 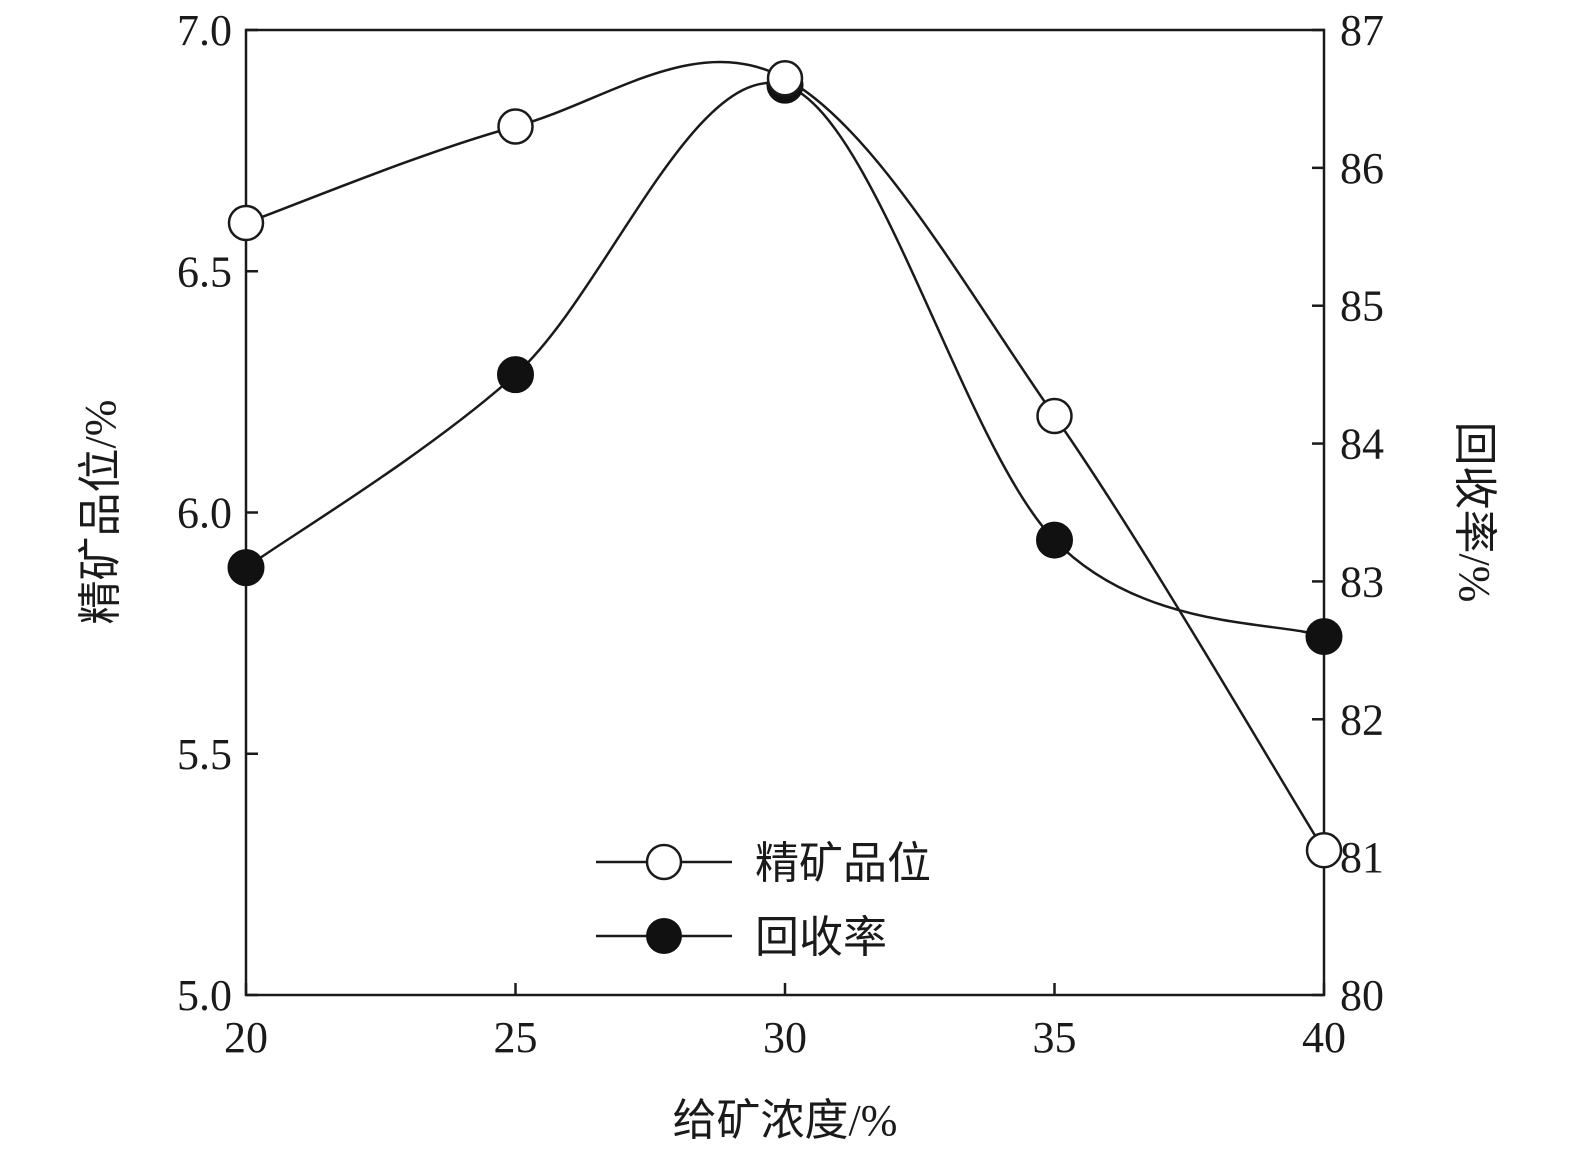 What do you see at coordinates (204, 995) in the screenshot?
I see `y-left-tick-label: 5.0` at bounding box center [204, 995].